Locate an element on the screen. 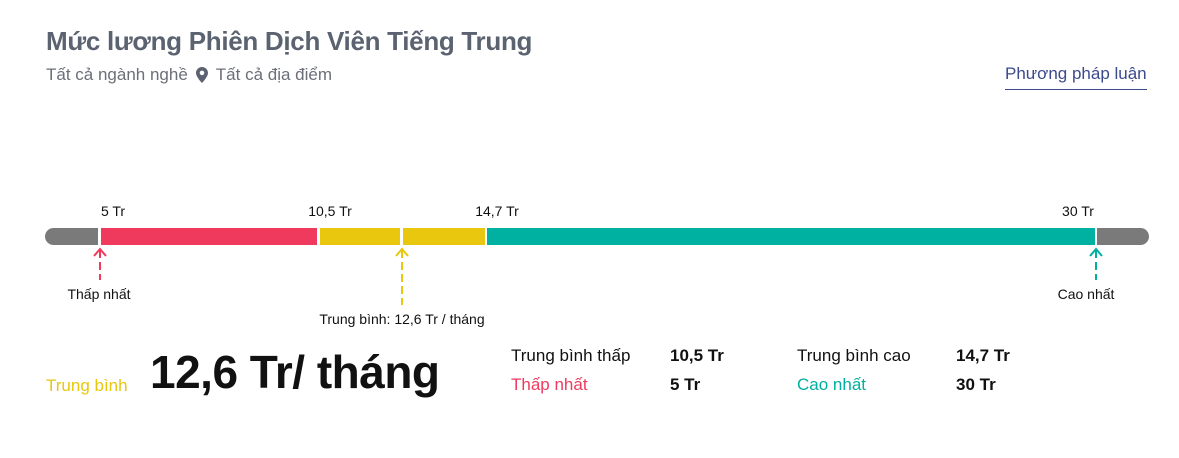  min-arrow-icon is located at coordinates (100, 263).